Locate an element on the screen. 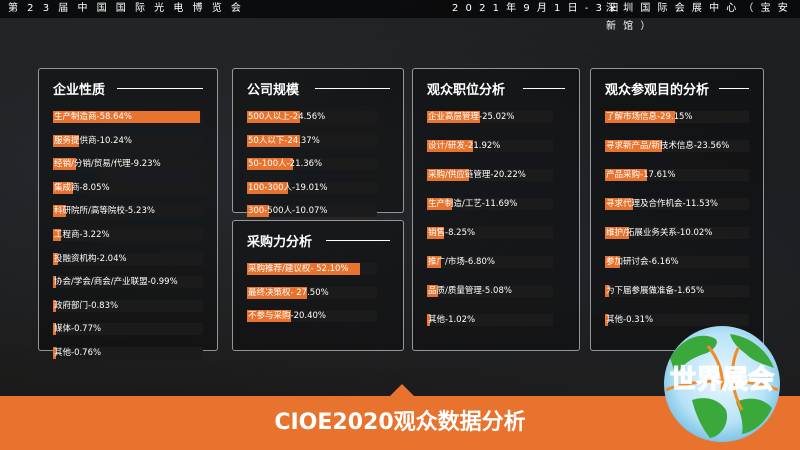  bar-label: 集成商-8.05% is located at coordinates (82, 187).